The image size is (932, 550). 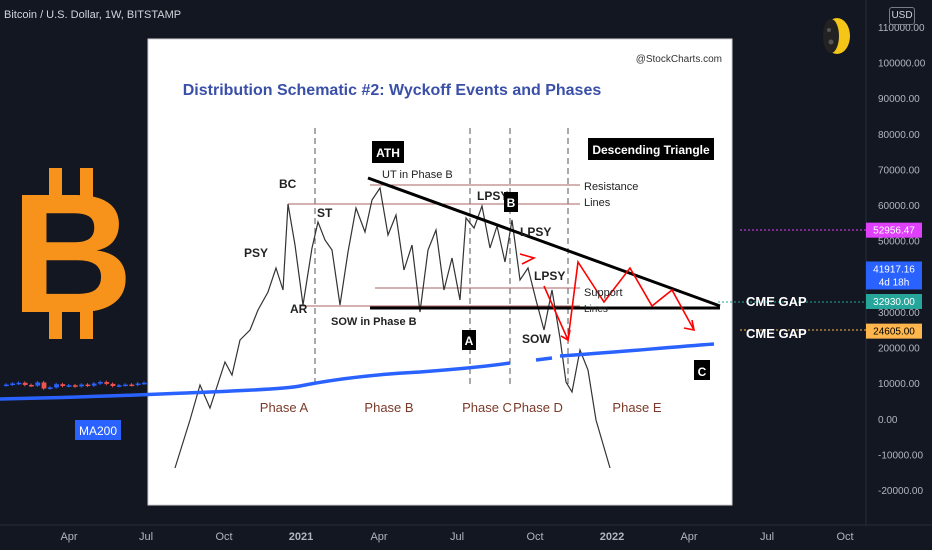 I want to click on price-marker-value: 41917.16, so click(x=894, y=269).